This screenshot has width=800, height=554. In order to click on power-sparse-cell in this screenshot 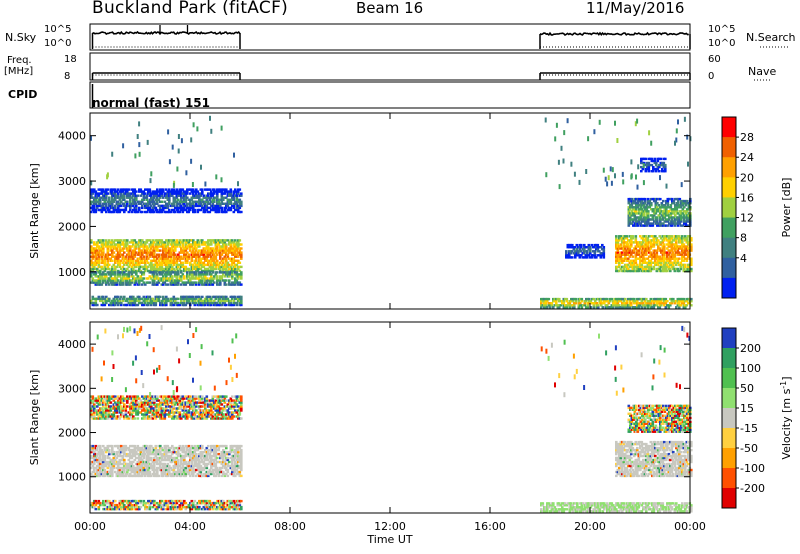, I will do `click(586, 171)`.